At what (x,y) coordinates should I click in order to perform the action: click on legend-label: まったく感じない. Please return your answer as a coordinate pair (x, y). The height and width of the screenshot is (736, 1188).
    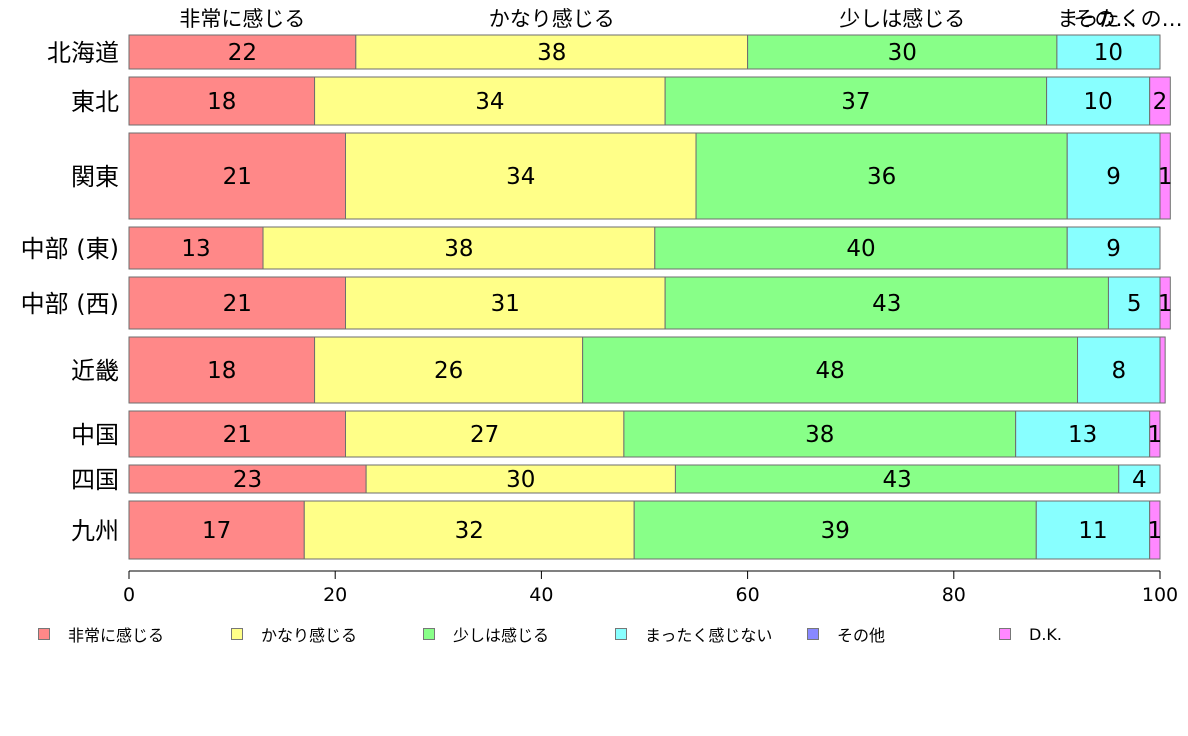
    Looking at the image, I should click on (709, 635).